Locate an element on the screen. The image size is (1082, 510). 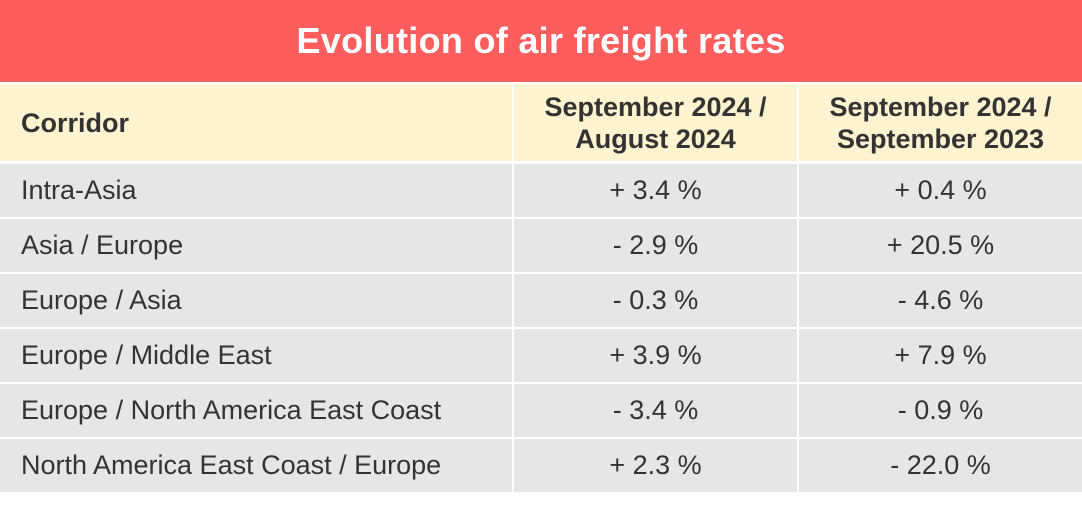
corridor-cell: Europe / Middle East is located at coordinates (256, 355).